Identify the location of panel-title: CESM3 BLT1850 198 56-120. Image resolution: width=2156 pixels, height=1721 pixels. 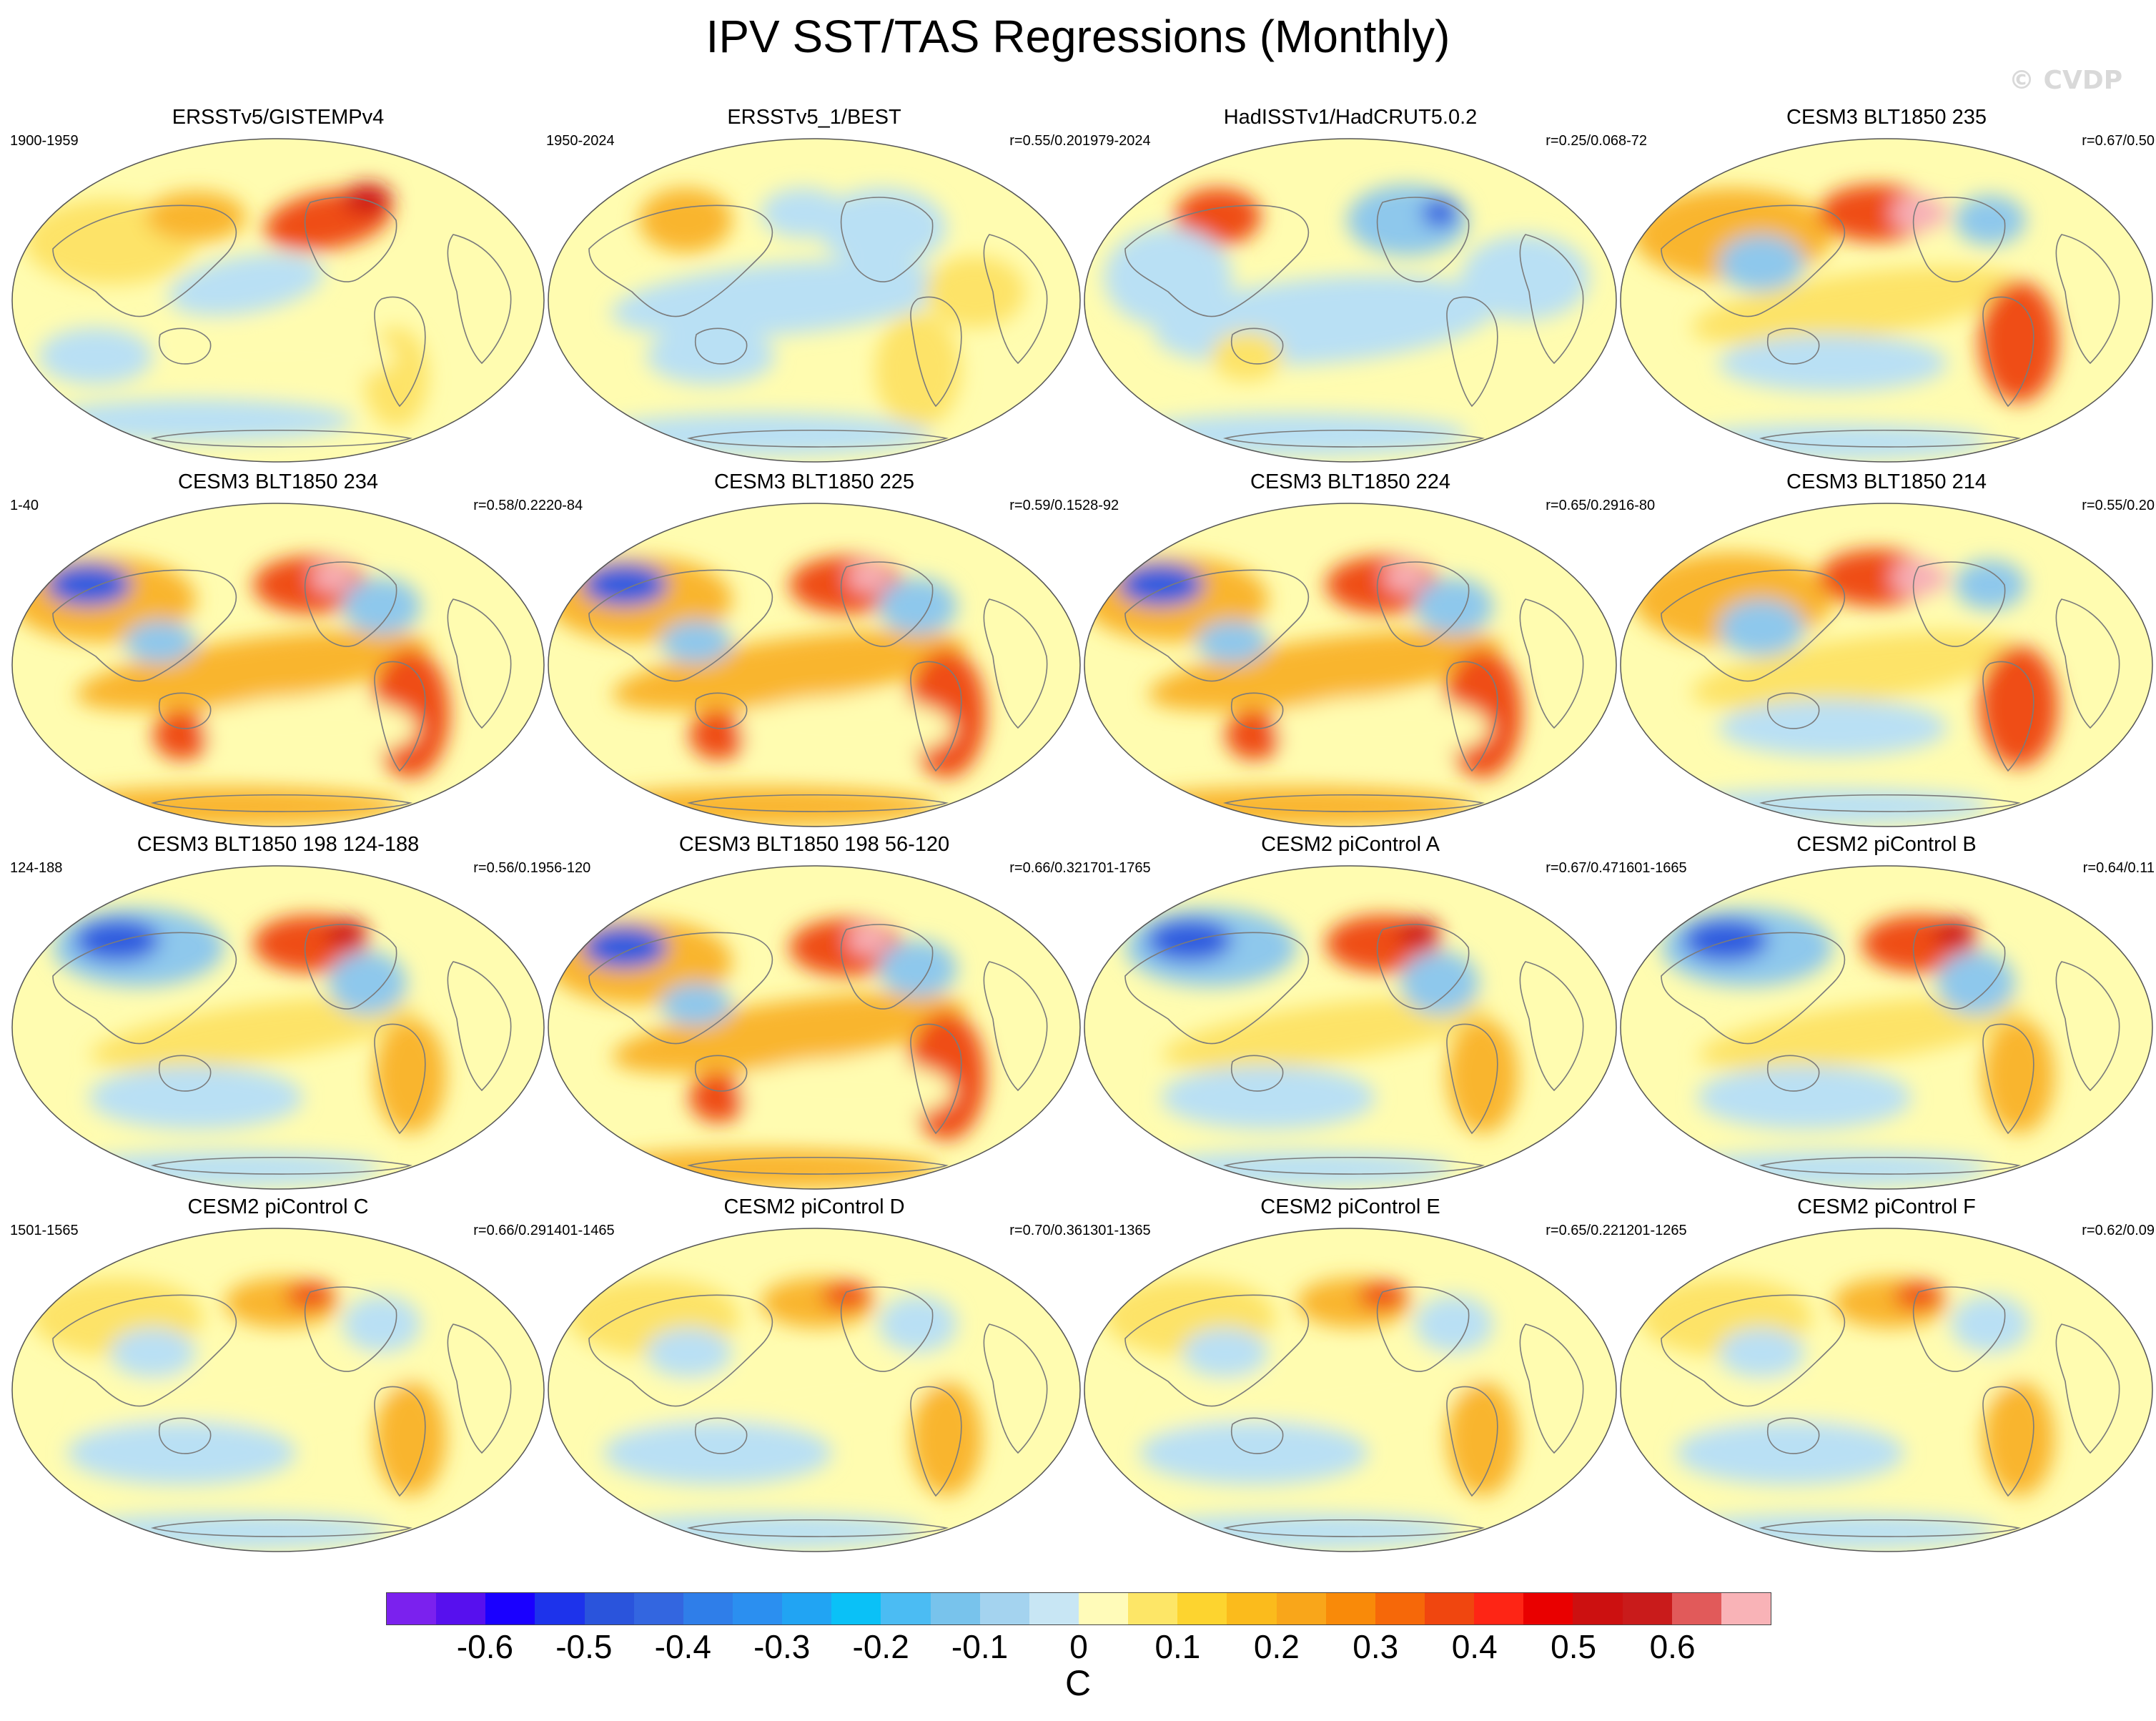
(814, 844).